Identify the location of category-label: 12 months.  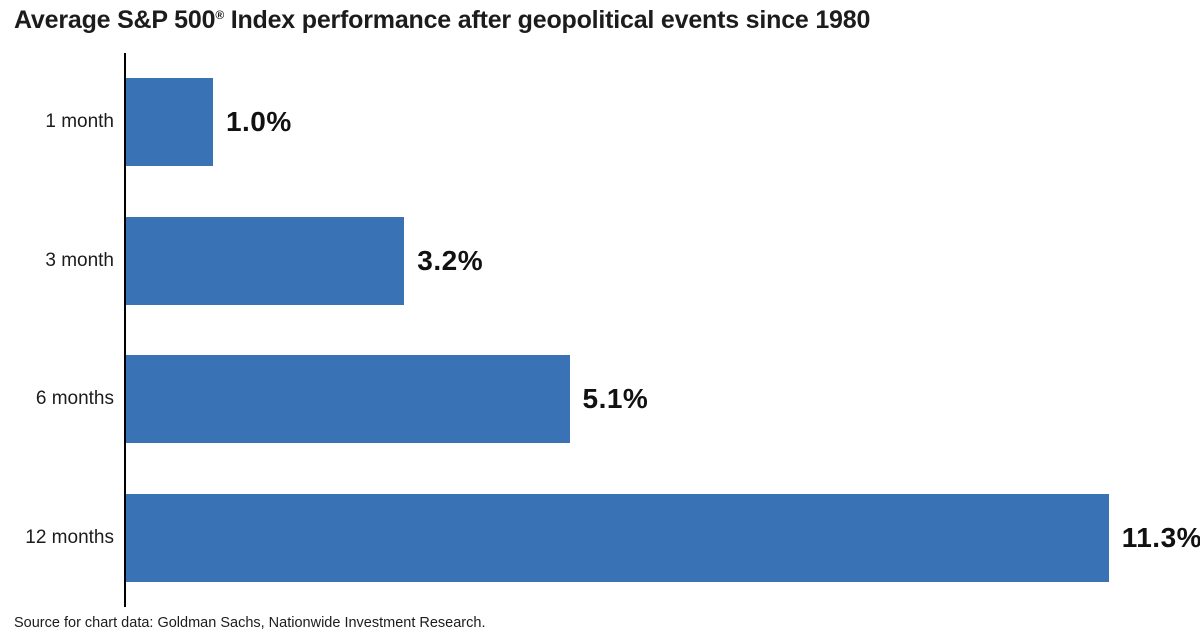
(69, 537).